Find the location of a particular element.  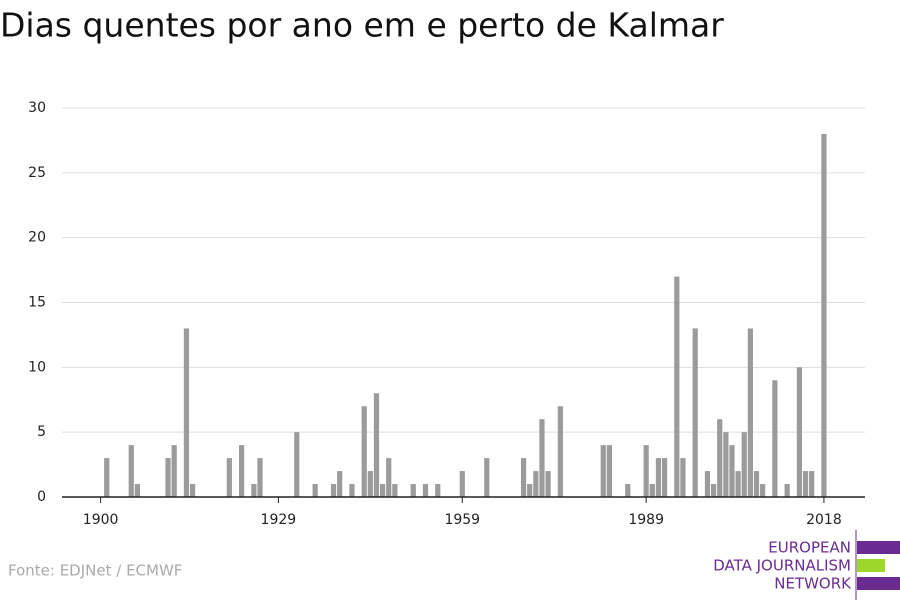

x-tick-label: 1900 is located at coordinates (101, 520).